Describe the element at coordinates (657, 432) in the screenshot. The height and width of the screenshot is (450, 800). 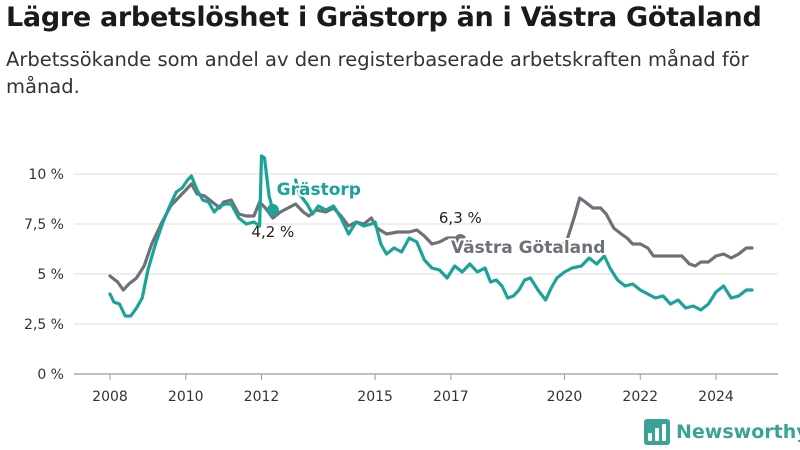
I see `bar-chart-icon` at that location.